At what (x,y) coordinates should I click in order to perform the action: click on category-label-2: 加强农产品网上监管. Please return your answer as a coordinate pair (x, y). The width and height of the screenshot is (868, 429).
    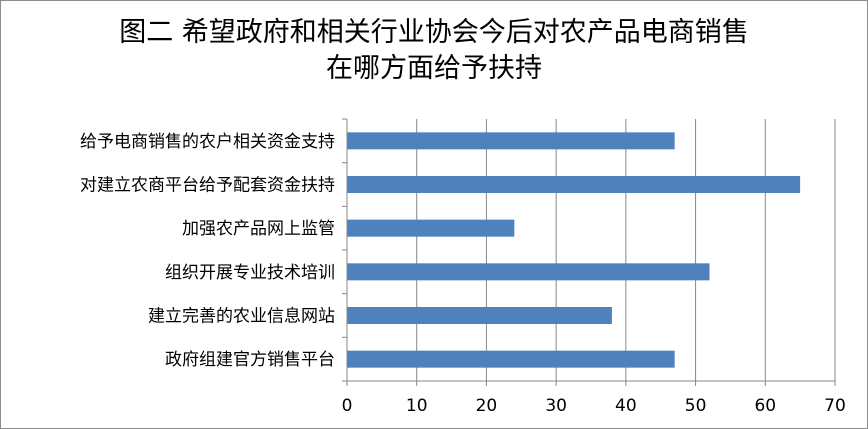
    Looking at the image, I should click on (258, 229).